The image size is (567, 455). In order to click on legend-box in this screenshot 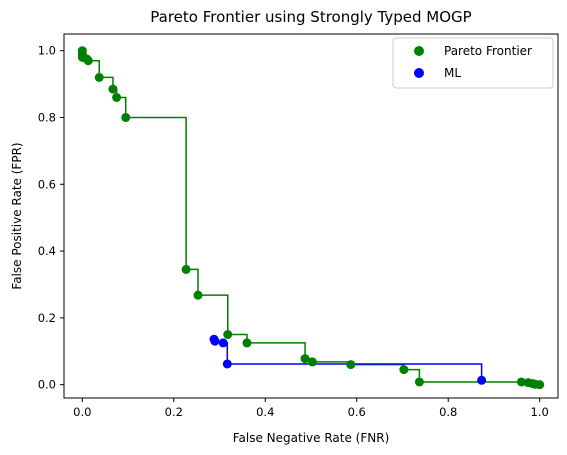, I will do `click(473, 63)`.